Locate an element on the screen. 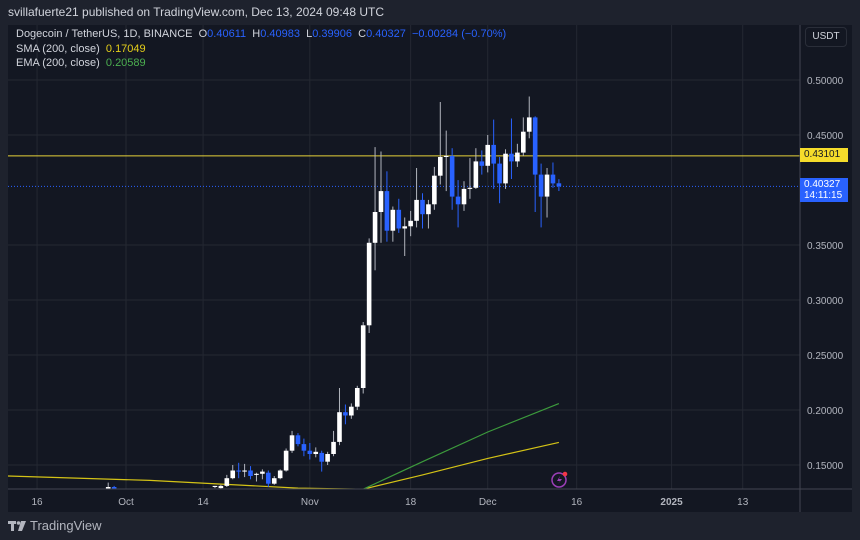 The image size is (860, 540). time-tick-label: 2025 is located at coordinates (671, 502).